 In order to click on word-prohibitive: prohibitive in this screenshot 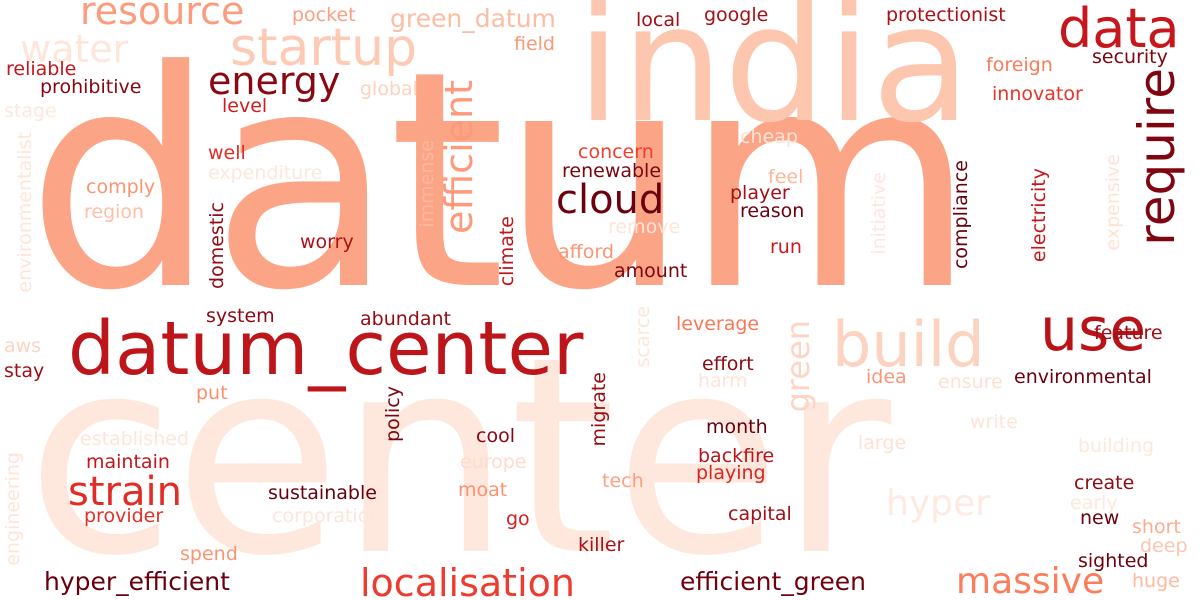, I will do `click(91, 87)`.